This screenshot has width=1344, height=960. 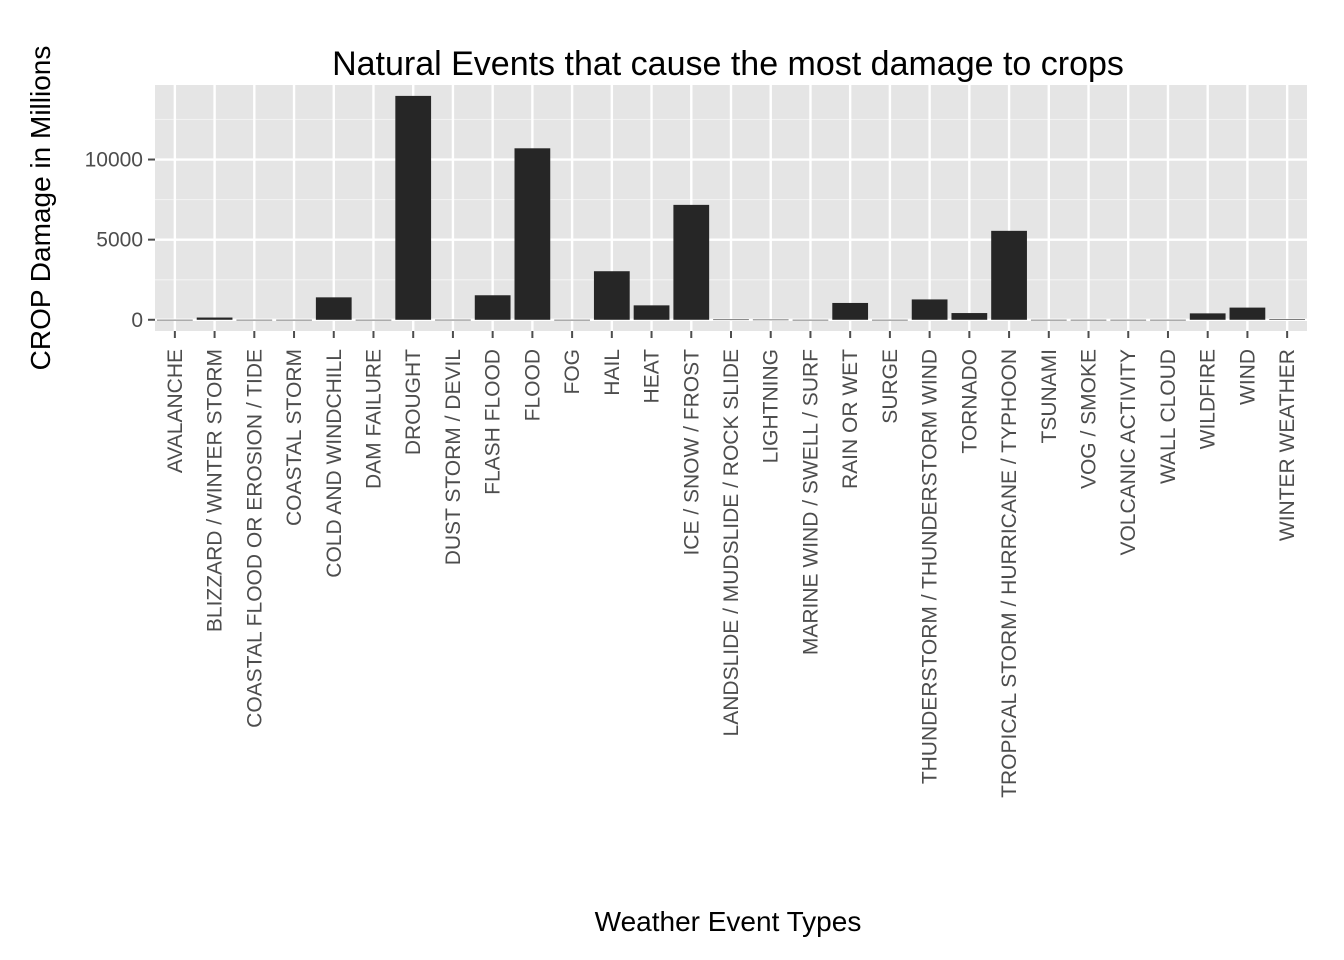 I want to click on y-tick-label: 0, so click(x=137, y=320).